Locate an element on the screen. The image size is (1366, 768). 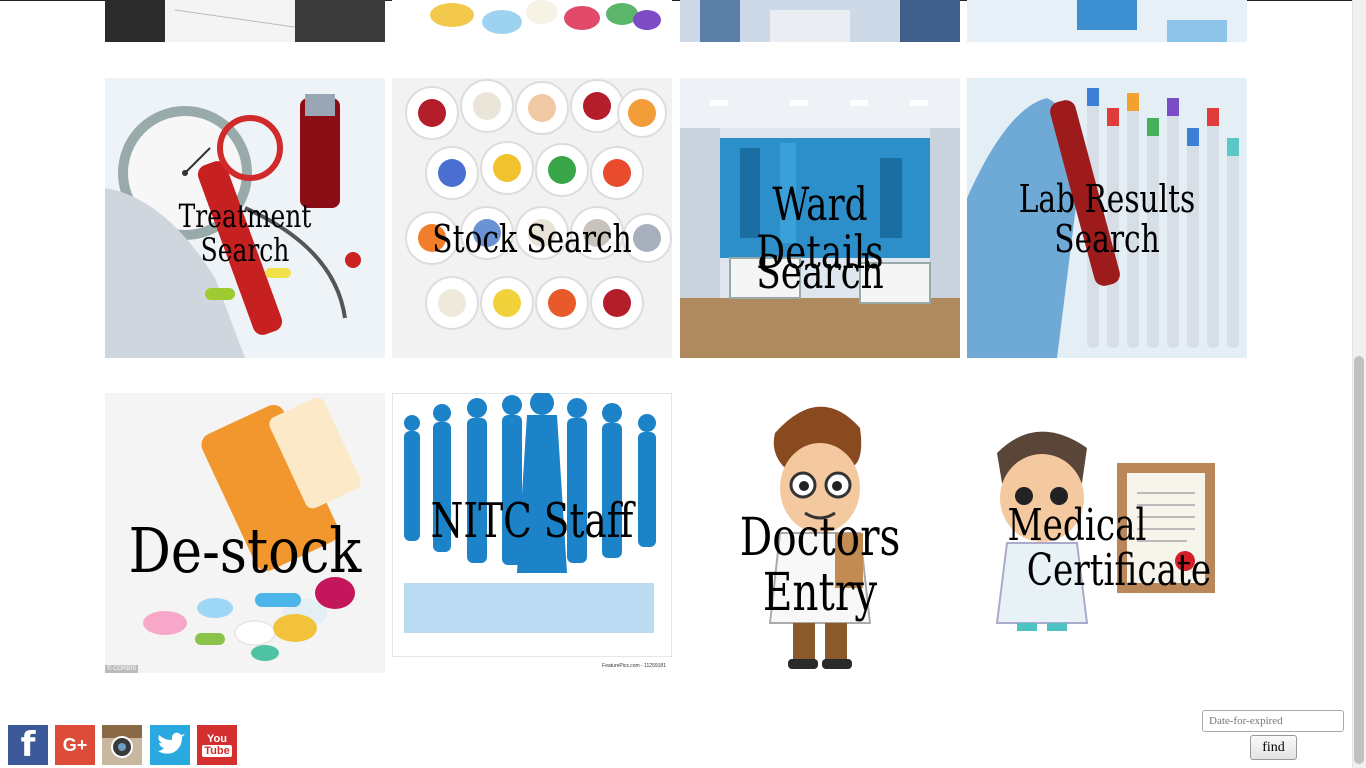
date-for-expired-input is located at coordinates (1273, 721).